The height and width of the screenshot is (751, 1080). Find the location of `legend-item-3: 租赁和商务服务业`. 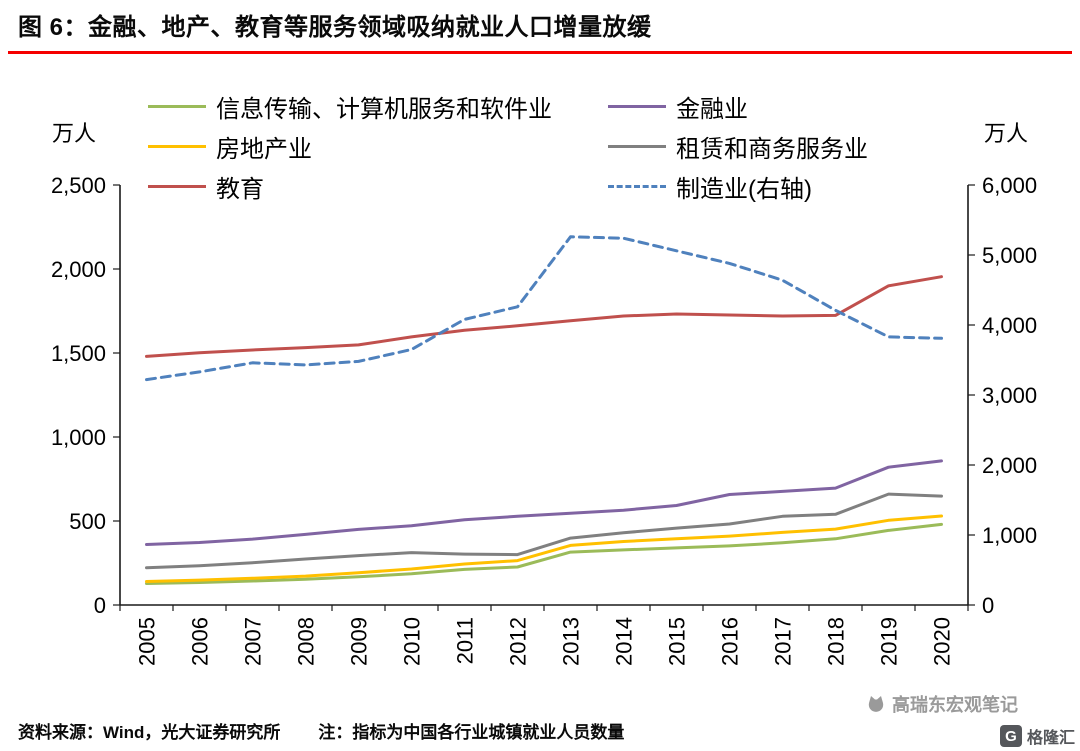

legend-item-3: 租赁和商务服务业 is located at coordinates (738, 146).